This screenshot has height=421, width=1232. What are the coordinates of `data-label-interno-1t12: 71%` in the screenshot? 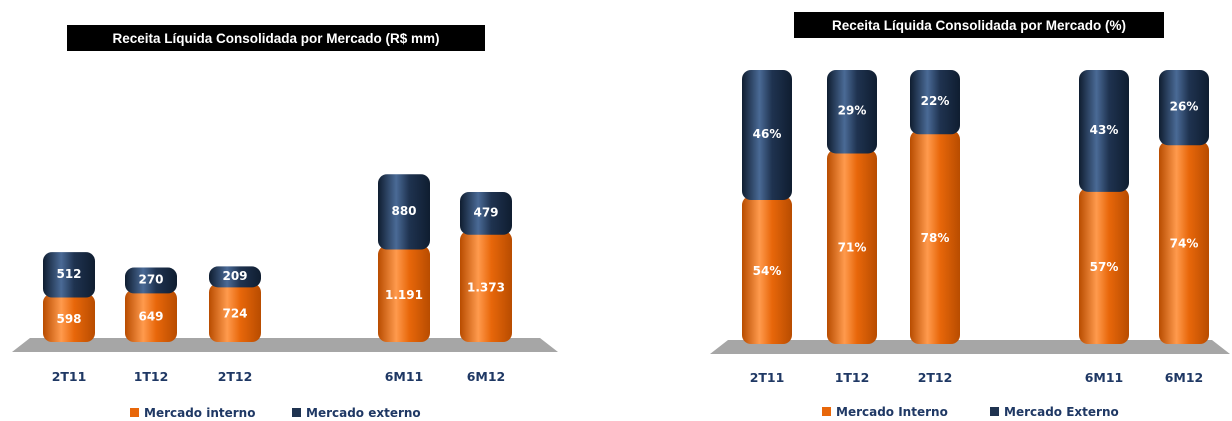 It's located at (852, 248).